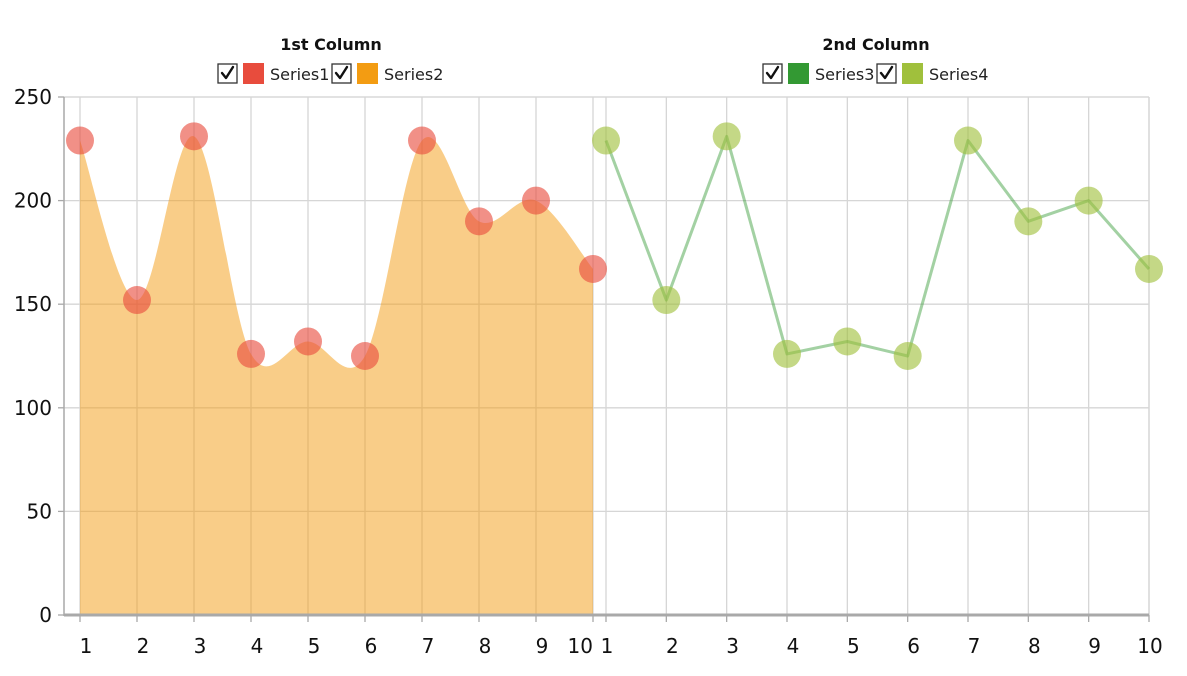 This screenshot has width=1187, height=676. I want to click on legend-swatch-series2, so click(367, 73).